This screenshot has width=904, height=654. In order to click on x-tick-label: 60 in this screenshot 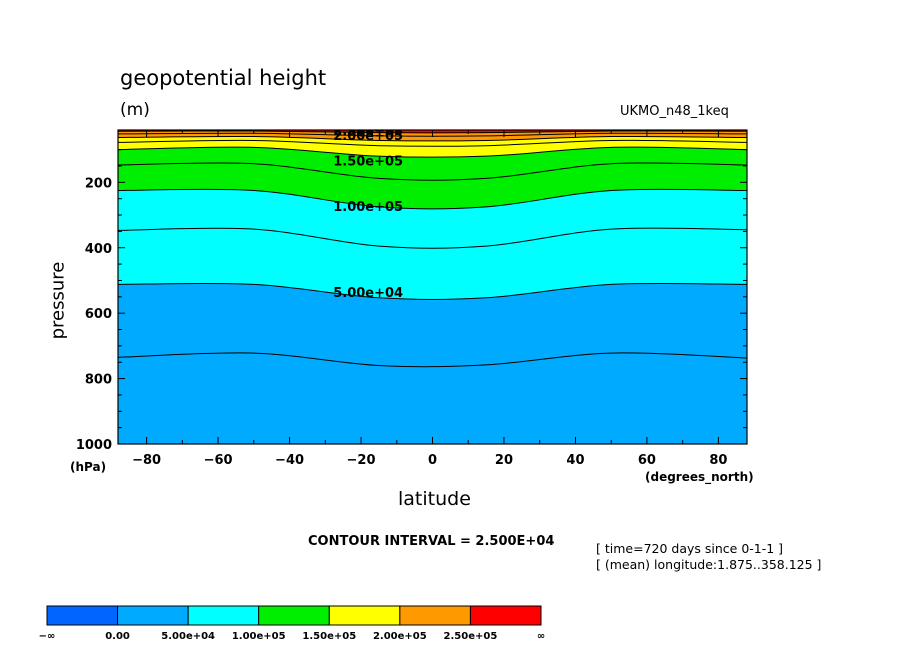, I will do `click(647, 460)`.